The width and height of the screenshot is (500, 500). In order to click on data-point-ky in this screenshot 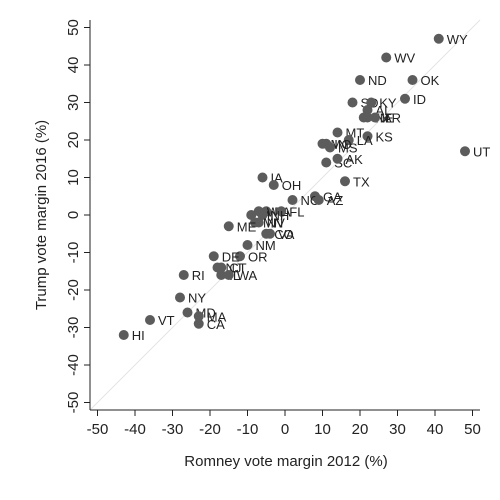, I will do `click(371, 102)`.